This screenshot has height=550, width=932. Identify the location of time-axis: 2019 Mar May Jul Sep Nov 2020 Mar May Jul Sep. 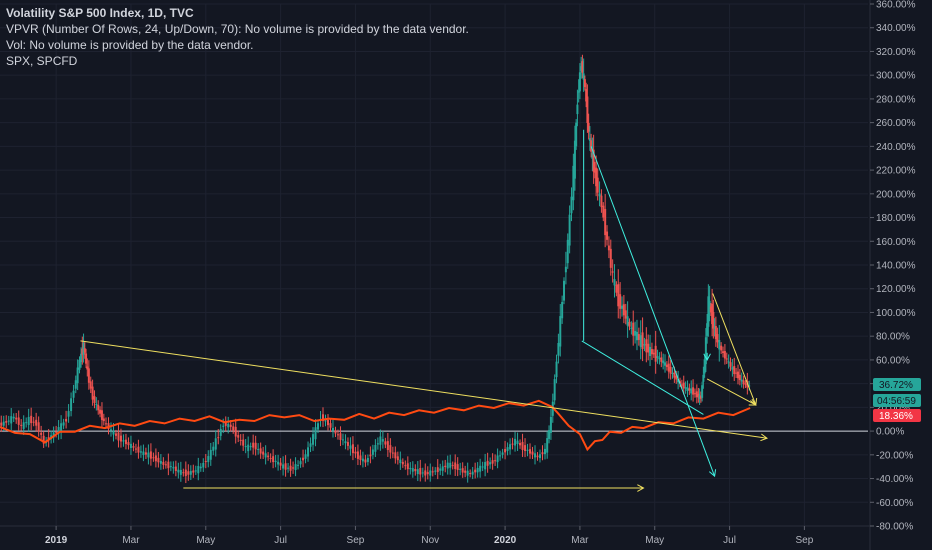
(435, 538).